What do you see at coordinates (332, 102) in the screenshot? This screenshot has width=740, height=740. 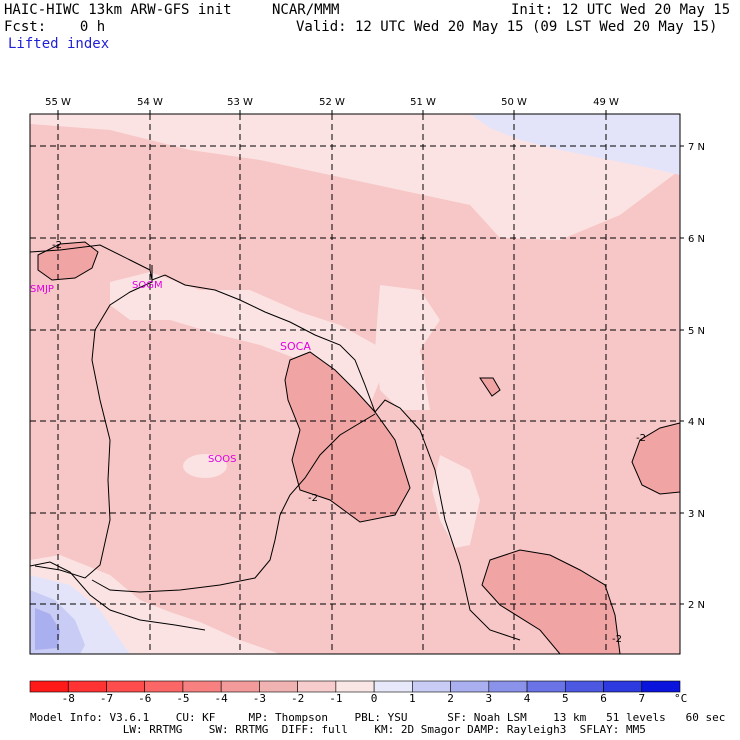 I see `lon-label: 52 W` at bounding box center [332, 102].